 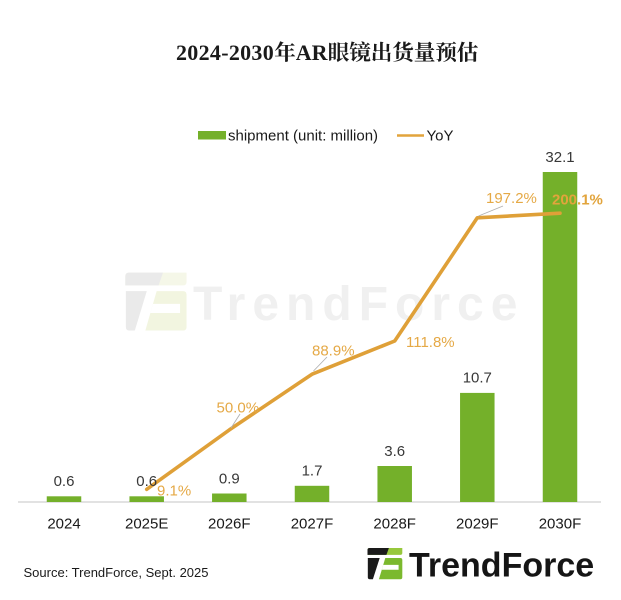 I want to click on svg-text: YoY, so click(x=440, y=136).